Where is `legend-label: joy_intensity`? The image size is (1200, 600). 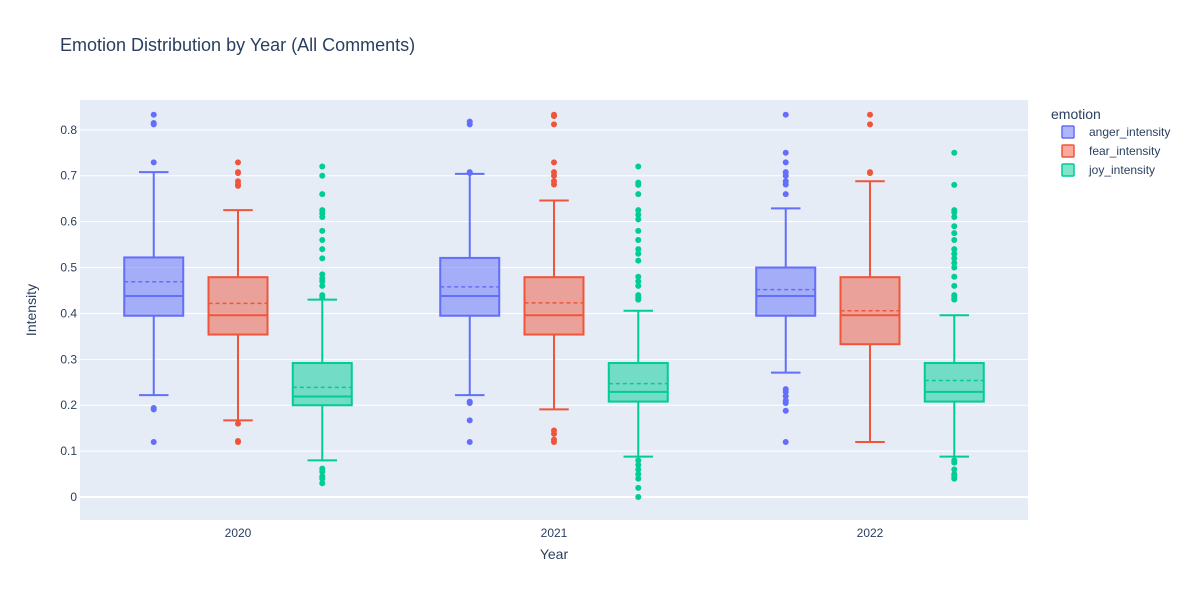
legend-label: joy_intensity is located at coordinates (1121, 170).